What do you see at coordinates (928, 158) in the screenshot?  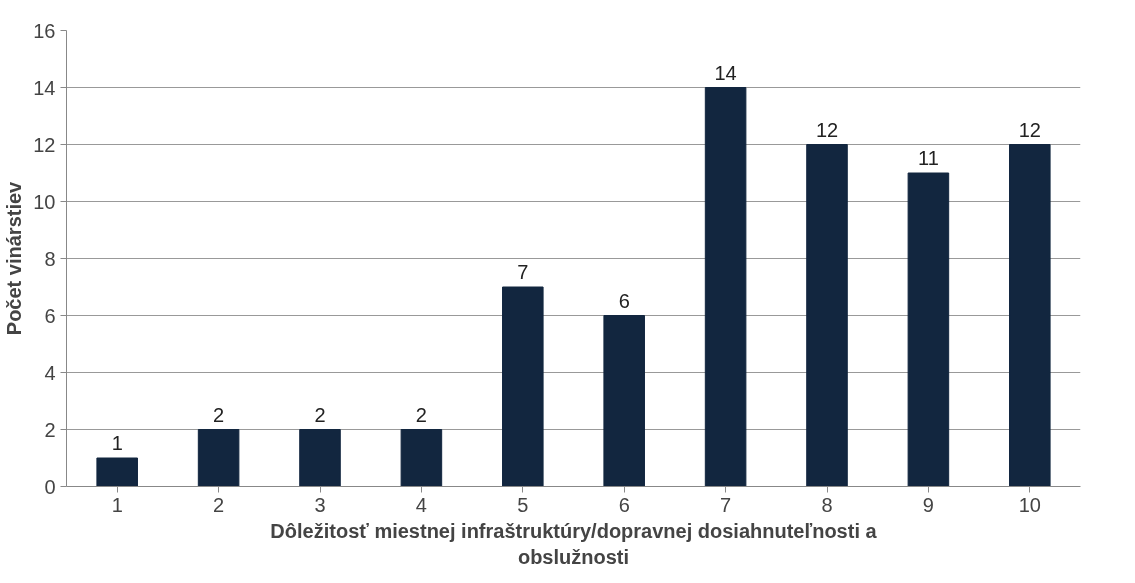 I see `data-label: 11` at bounding box center [928, 158].